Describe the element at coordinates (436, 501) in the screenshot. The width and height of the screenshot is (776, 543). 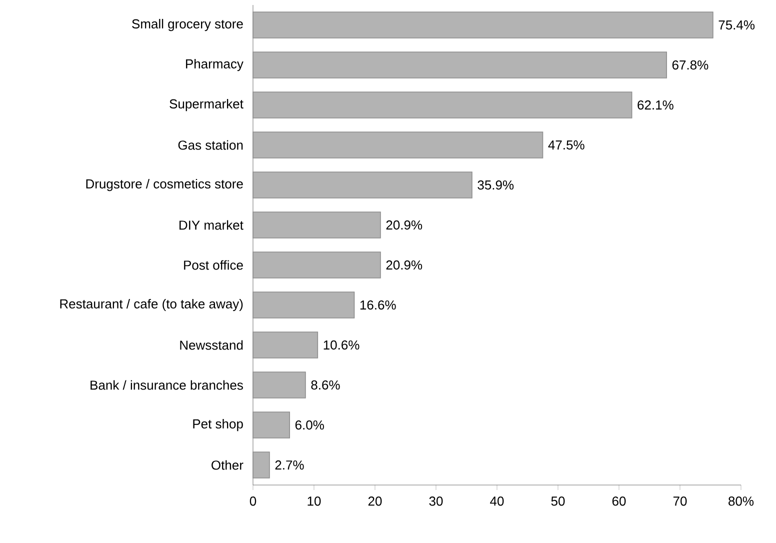
I see `x-tick-label: 30` at that location.